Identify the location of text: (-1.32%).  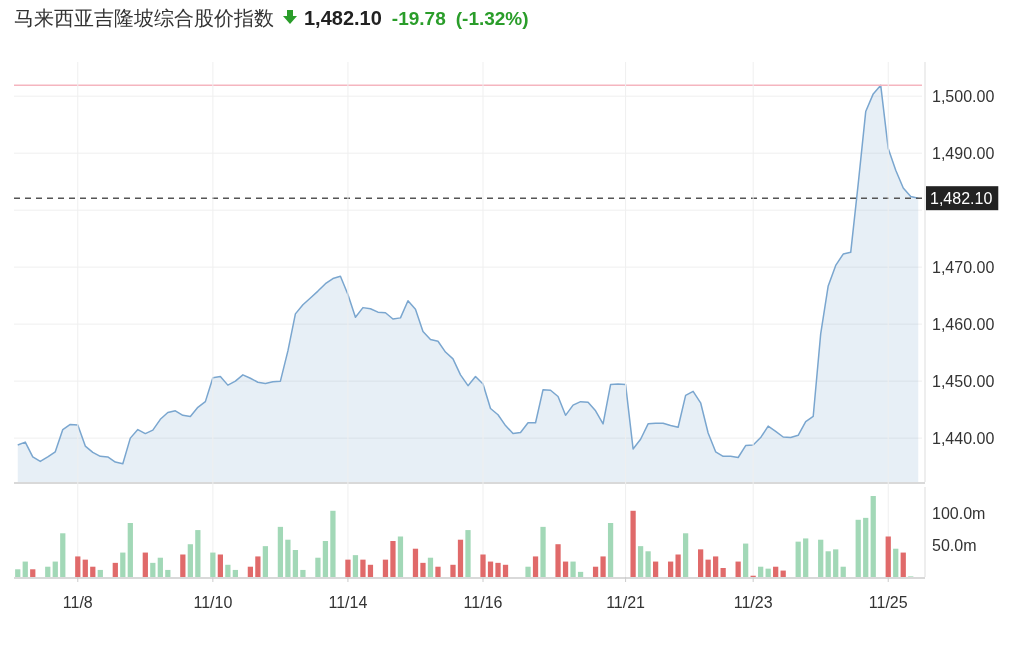
(492, 18).